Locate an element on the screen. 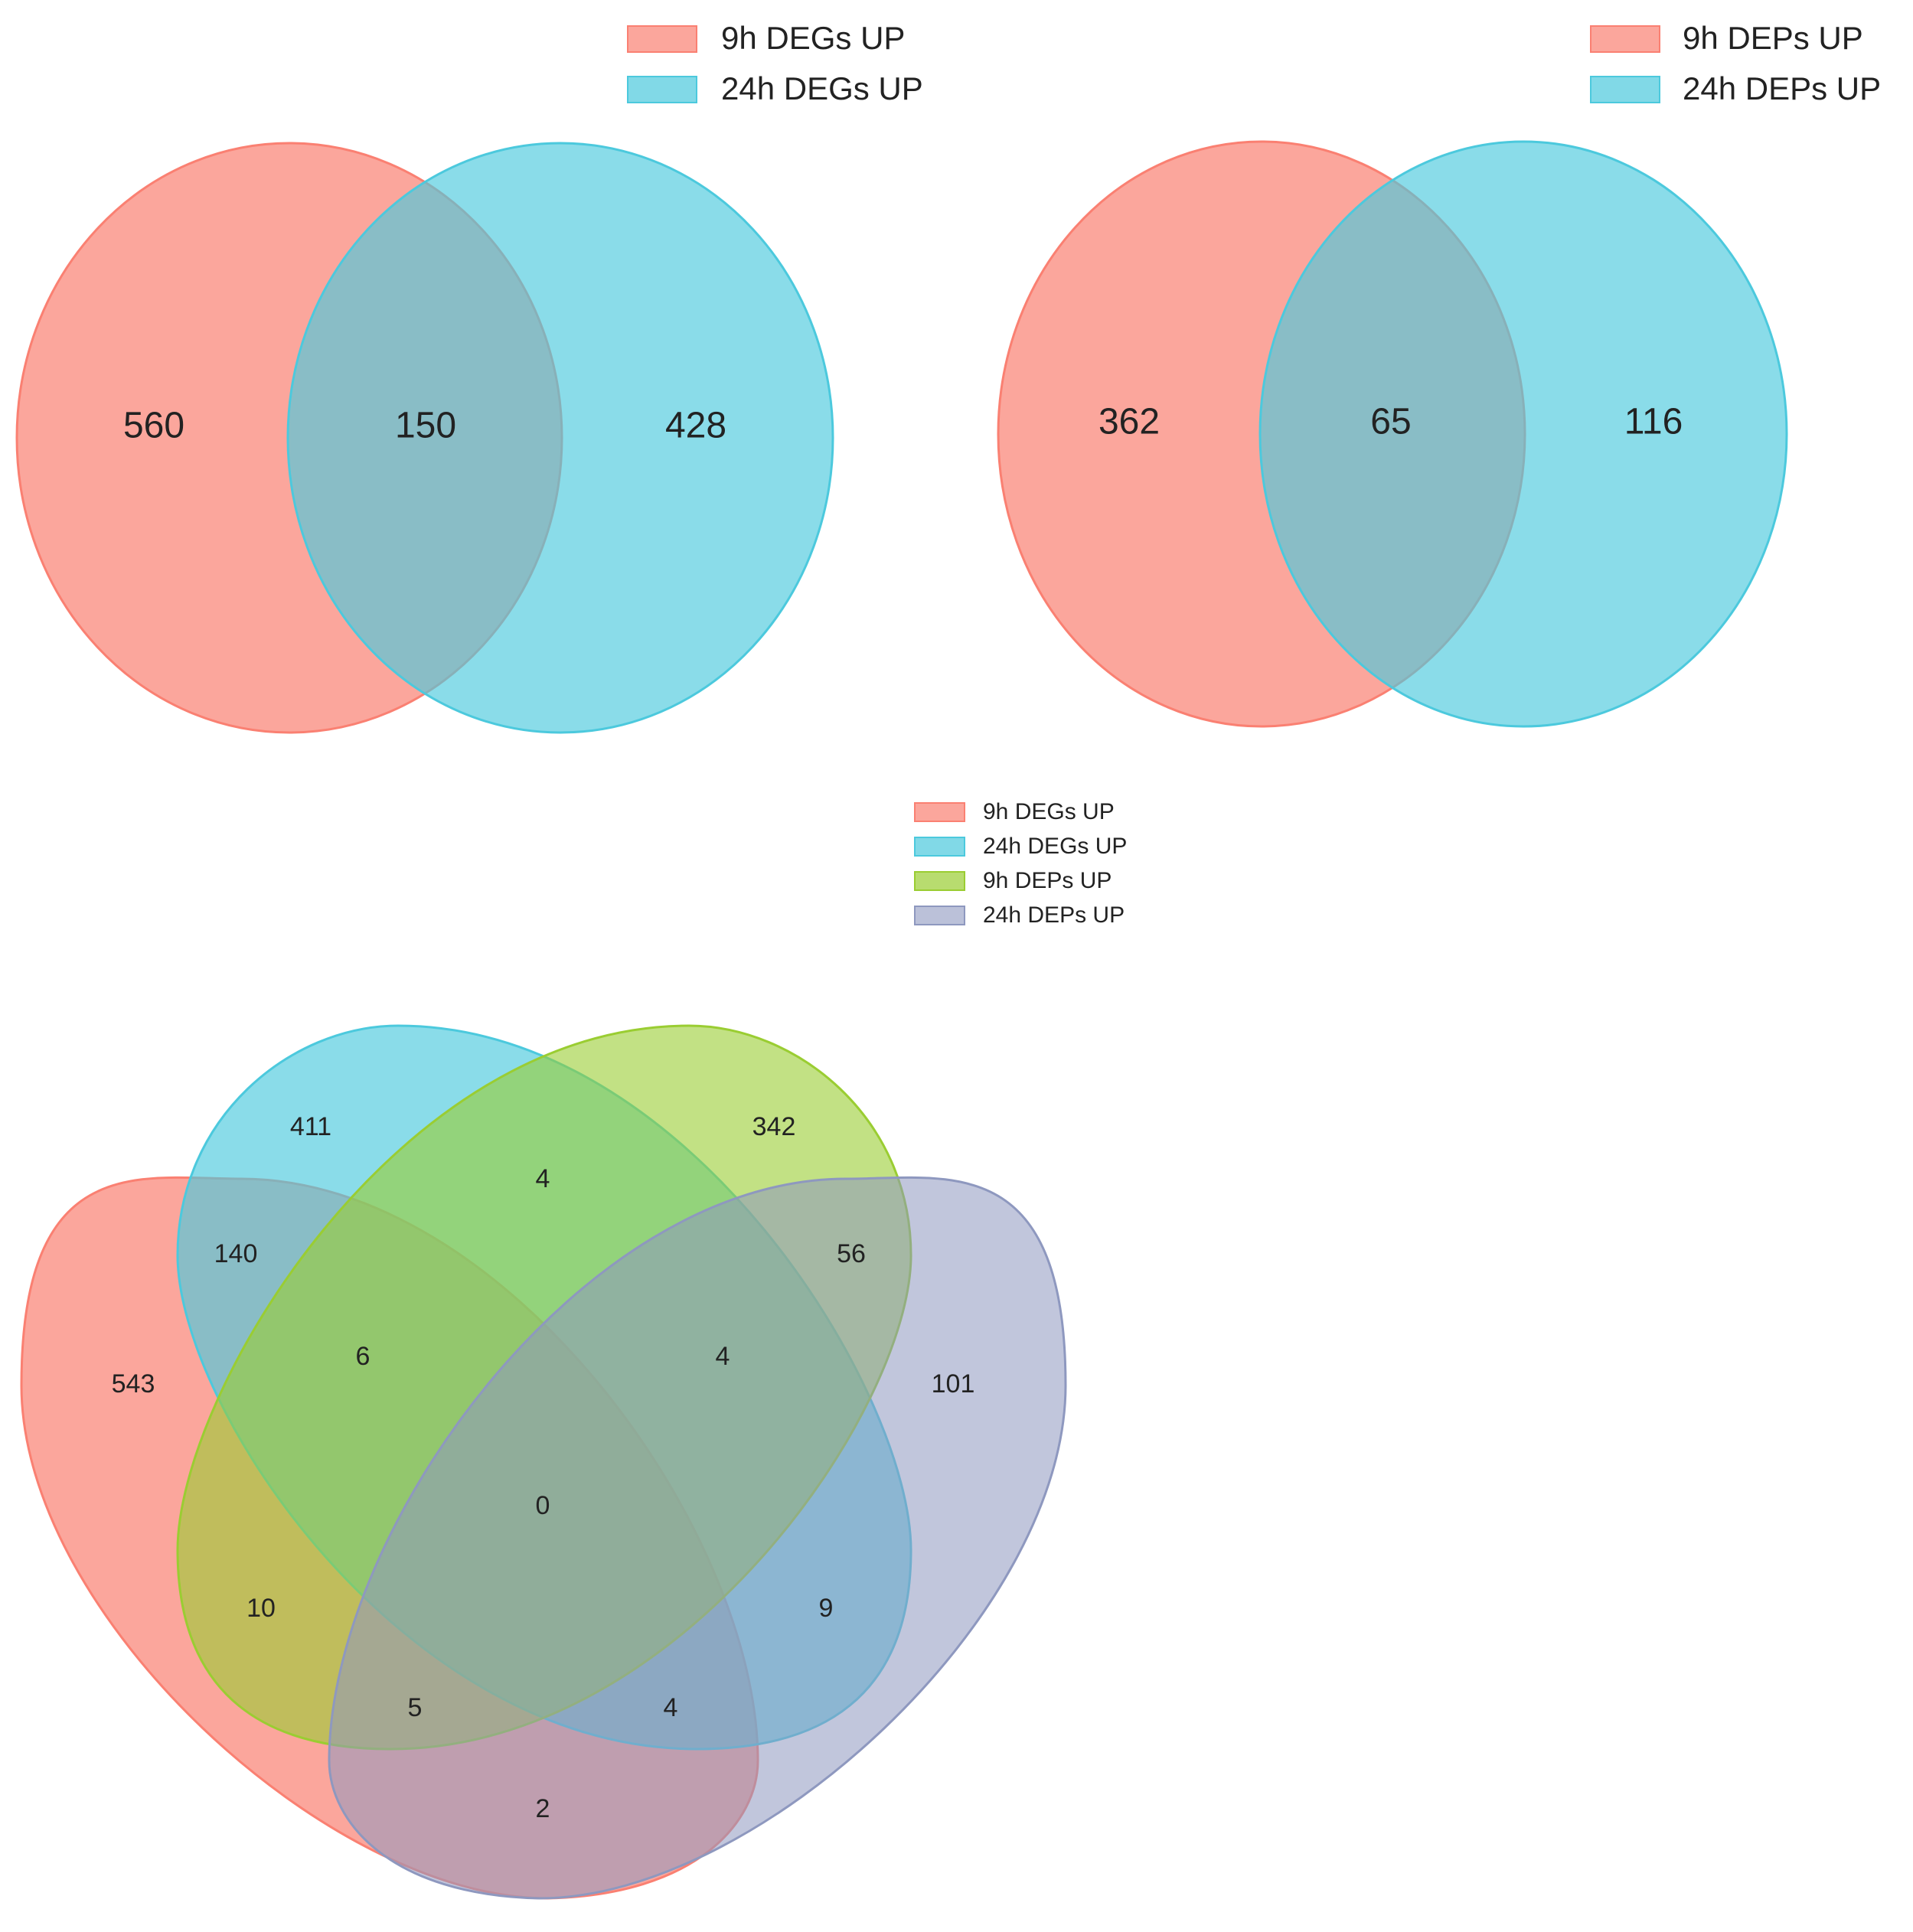 This screenshot has height=1932, width=1913. count-only-9h-degs: 560 is located at coordinates (153, 426).